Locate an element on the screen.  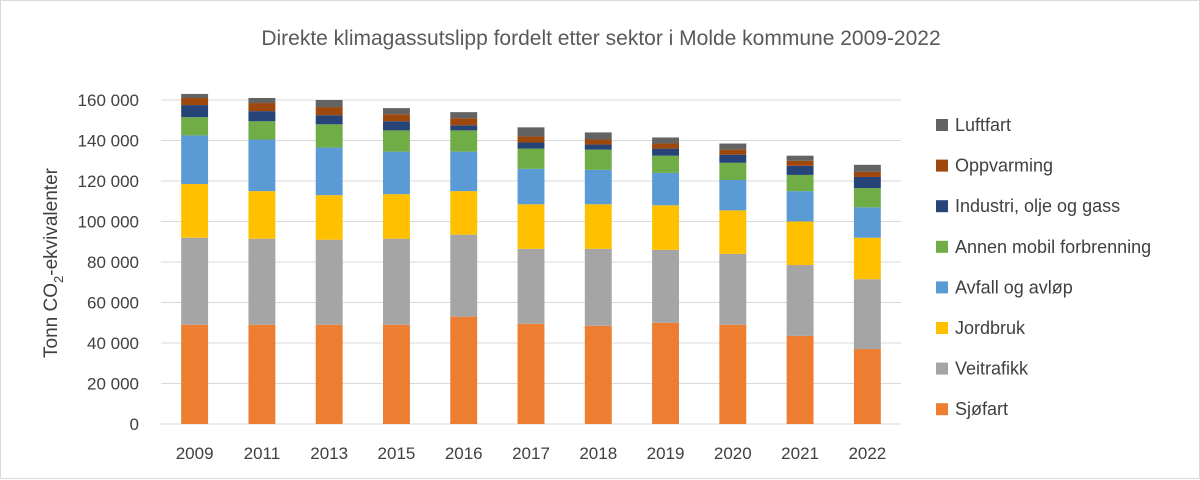
legend-label: Annen mobil forbrenning is located at coordinates (1053, 247).